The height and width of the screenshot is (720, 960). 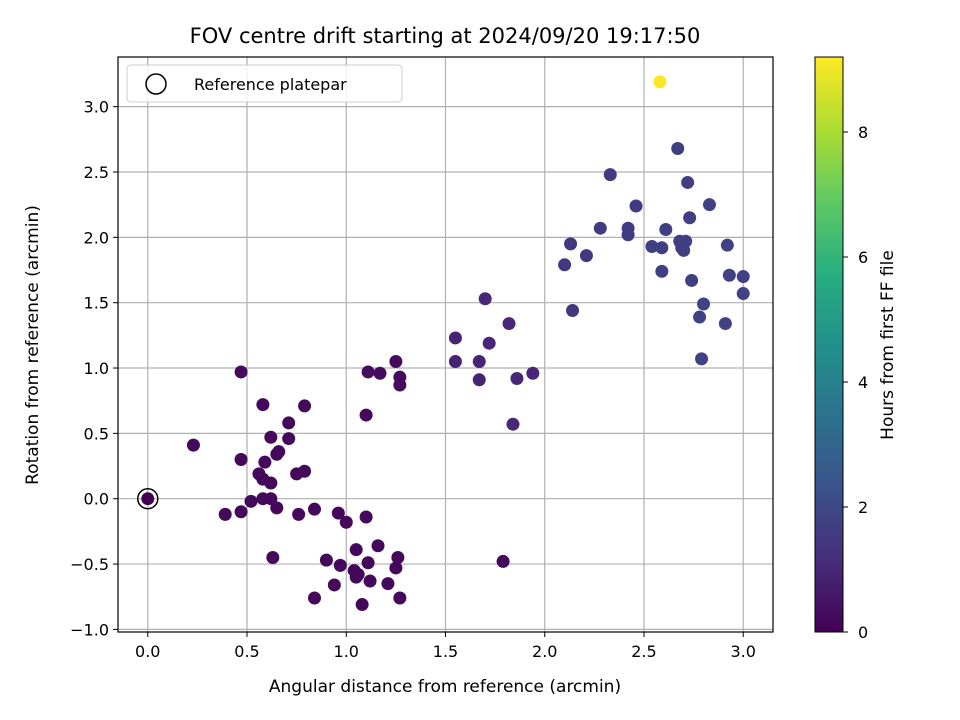 I want to click on x-axis-label: Angular distance from reference (arcmin), so click(x=445, y=687).